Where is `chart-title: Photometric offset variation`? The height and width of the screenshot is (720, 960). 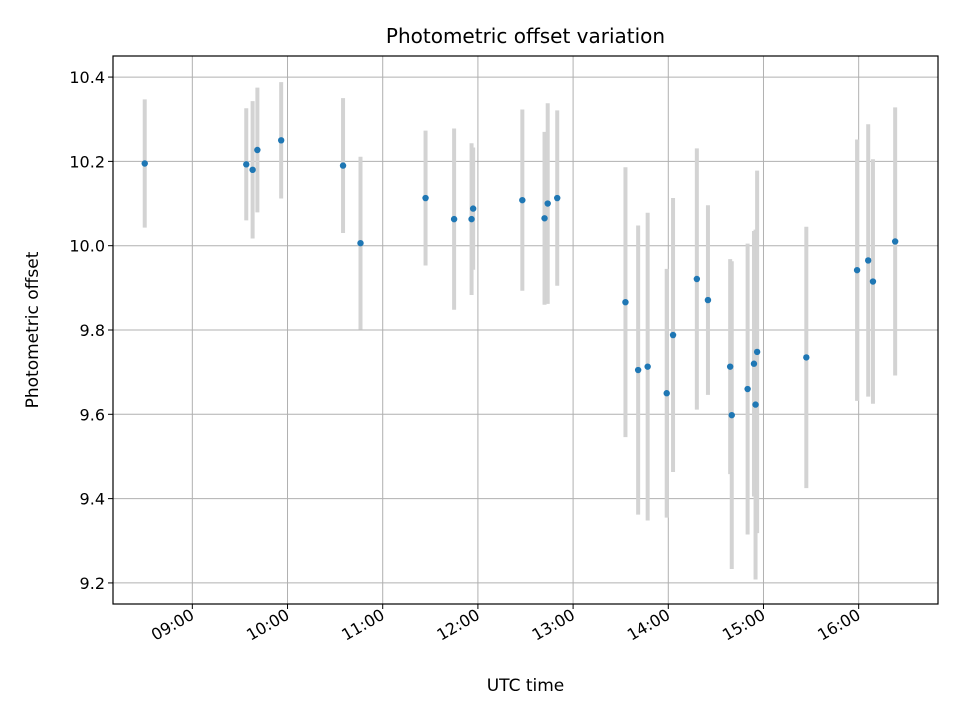
chart-title: Photometric offset variation is located at coordinates (525, 36).